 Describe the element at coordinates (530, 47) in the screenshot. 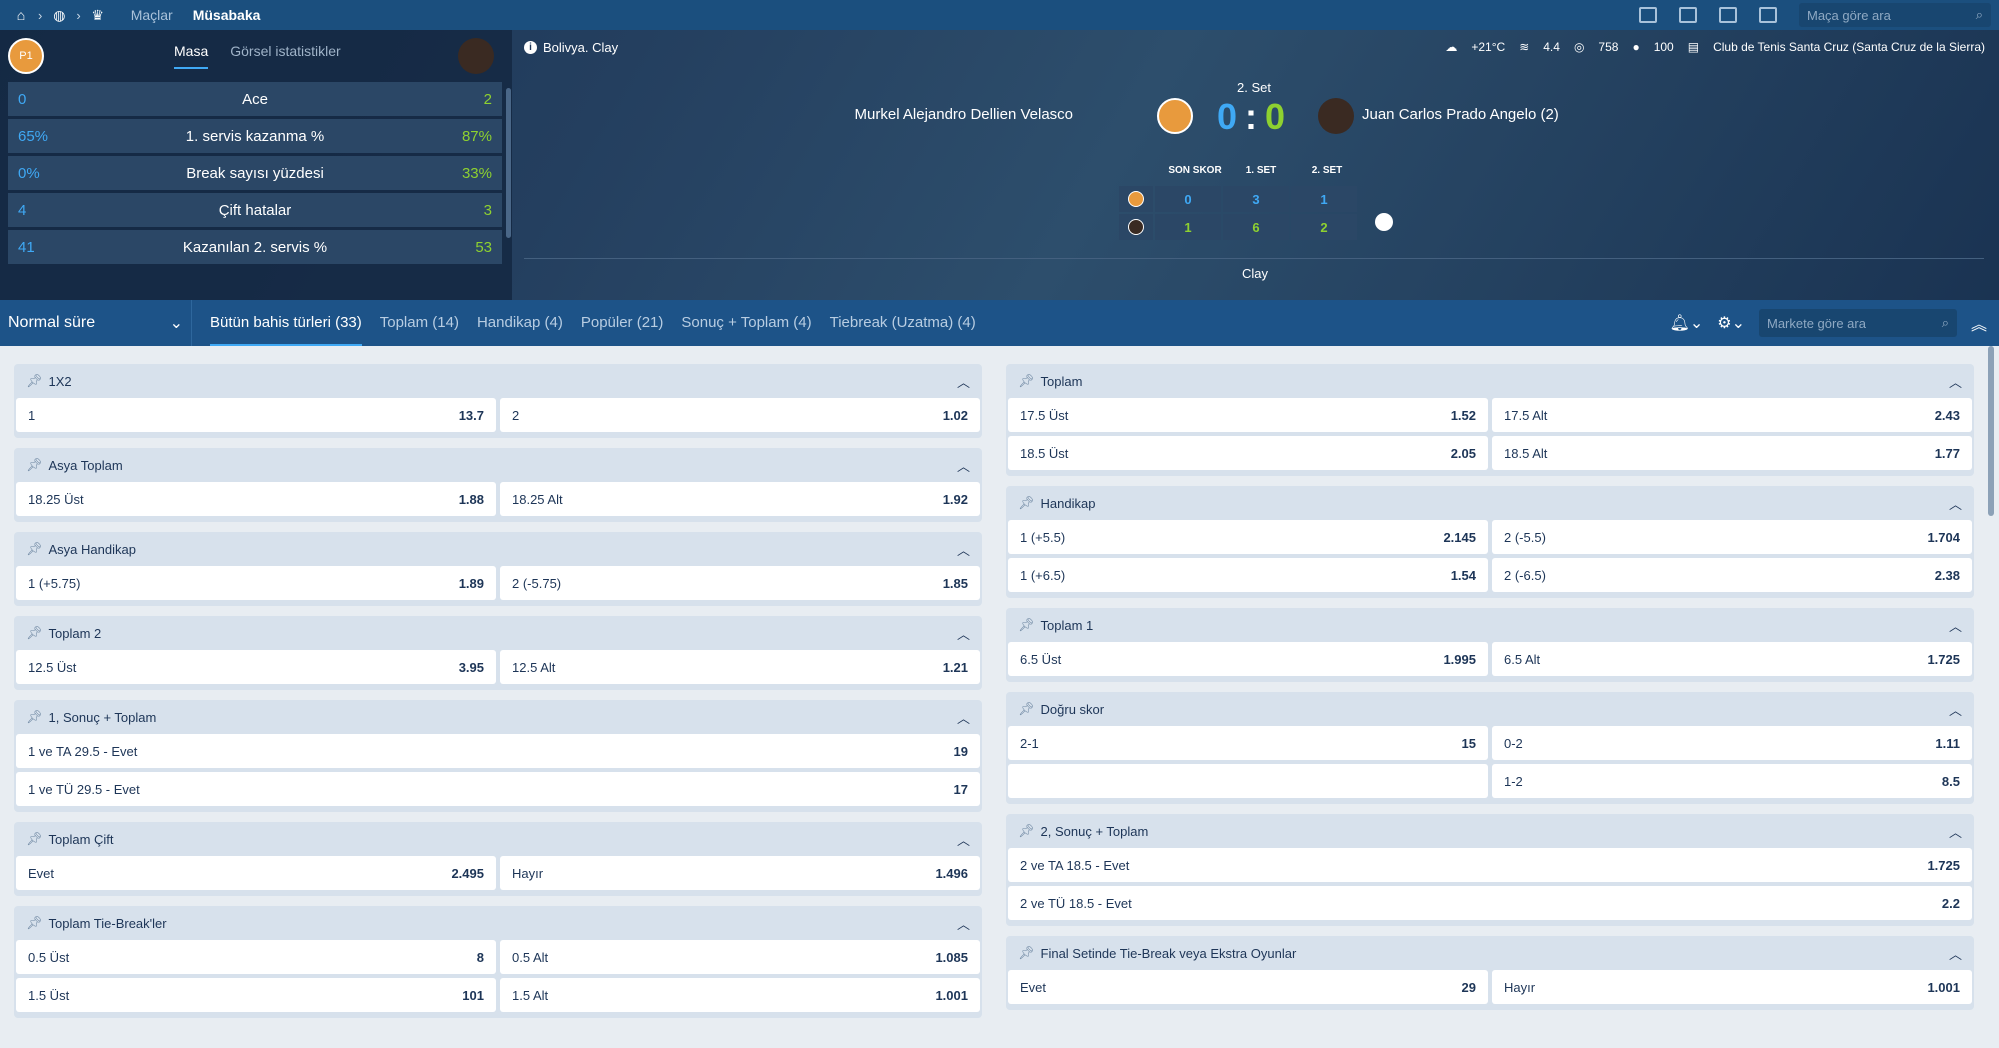

I see `info-icon: i` at that location.